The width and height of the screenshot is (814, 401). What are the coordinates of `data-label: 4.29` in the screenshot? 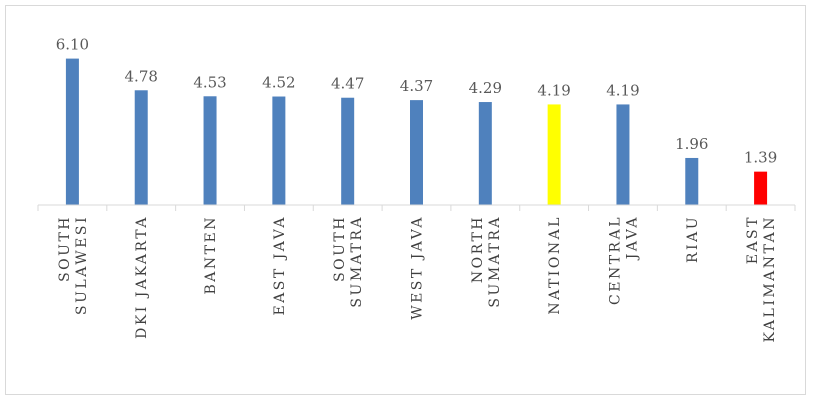 It's located at (485, 88).